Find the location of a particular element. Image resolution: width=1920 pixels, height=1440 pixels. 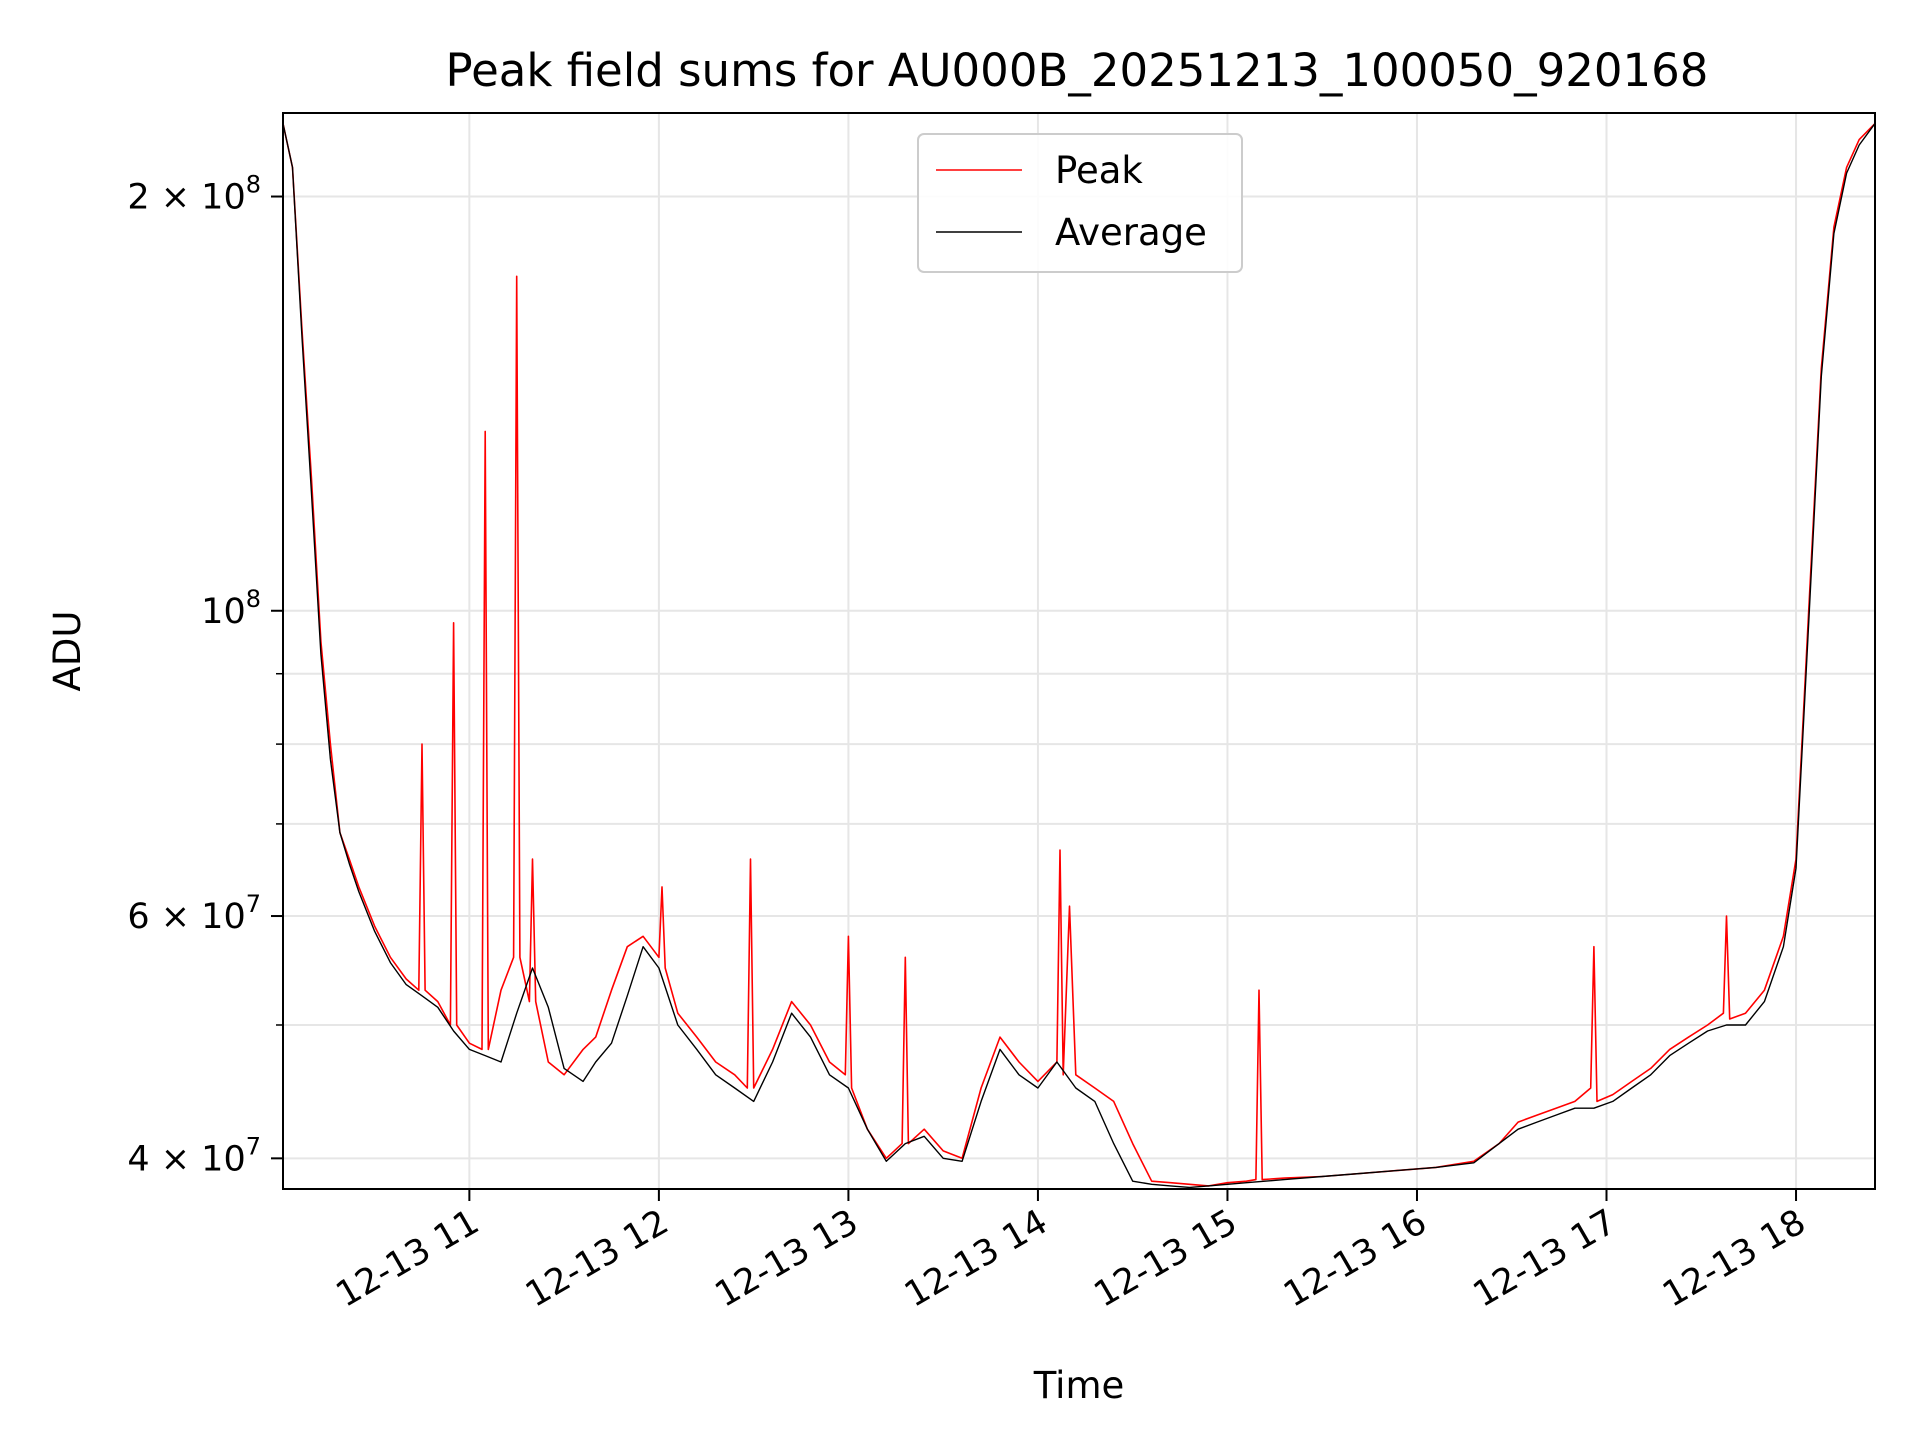

y-tick-label: 2 × 108 is located at coordinates (194, 194).